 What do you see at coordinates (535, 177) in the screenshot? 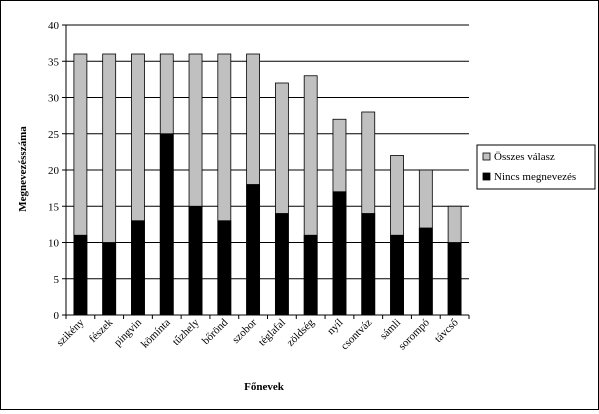
I see `legend-label: Nincs megnevezés` at bounding box center [535, 177].